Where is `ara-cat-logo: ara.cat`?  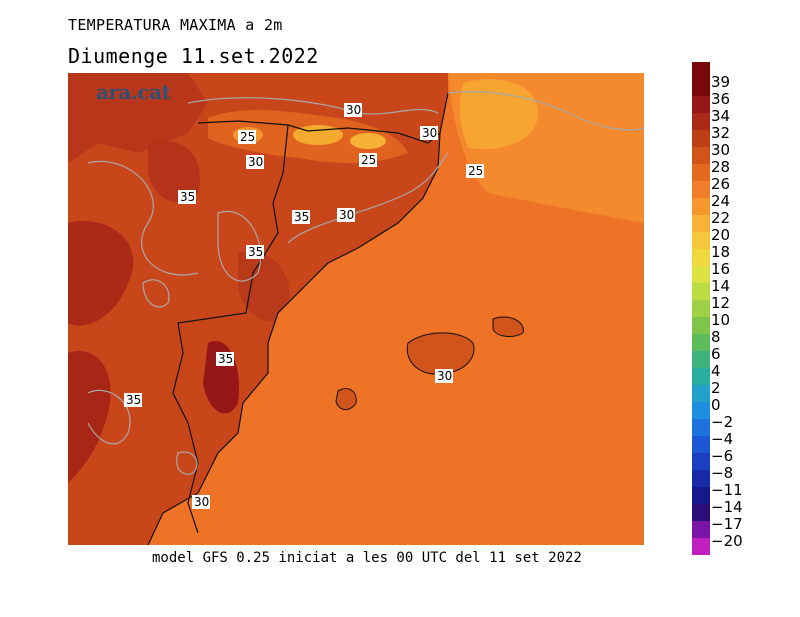 ara-cat-logo: ara.cat is located at coordinates (133, 92).